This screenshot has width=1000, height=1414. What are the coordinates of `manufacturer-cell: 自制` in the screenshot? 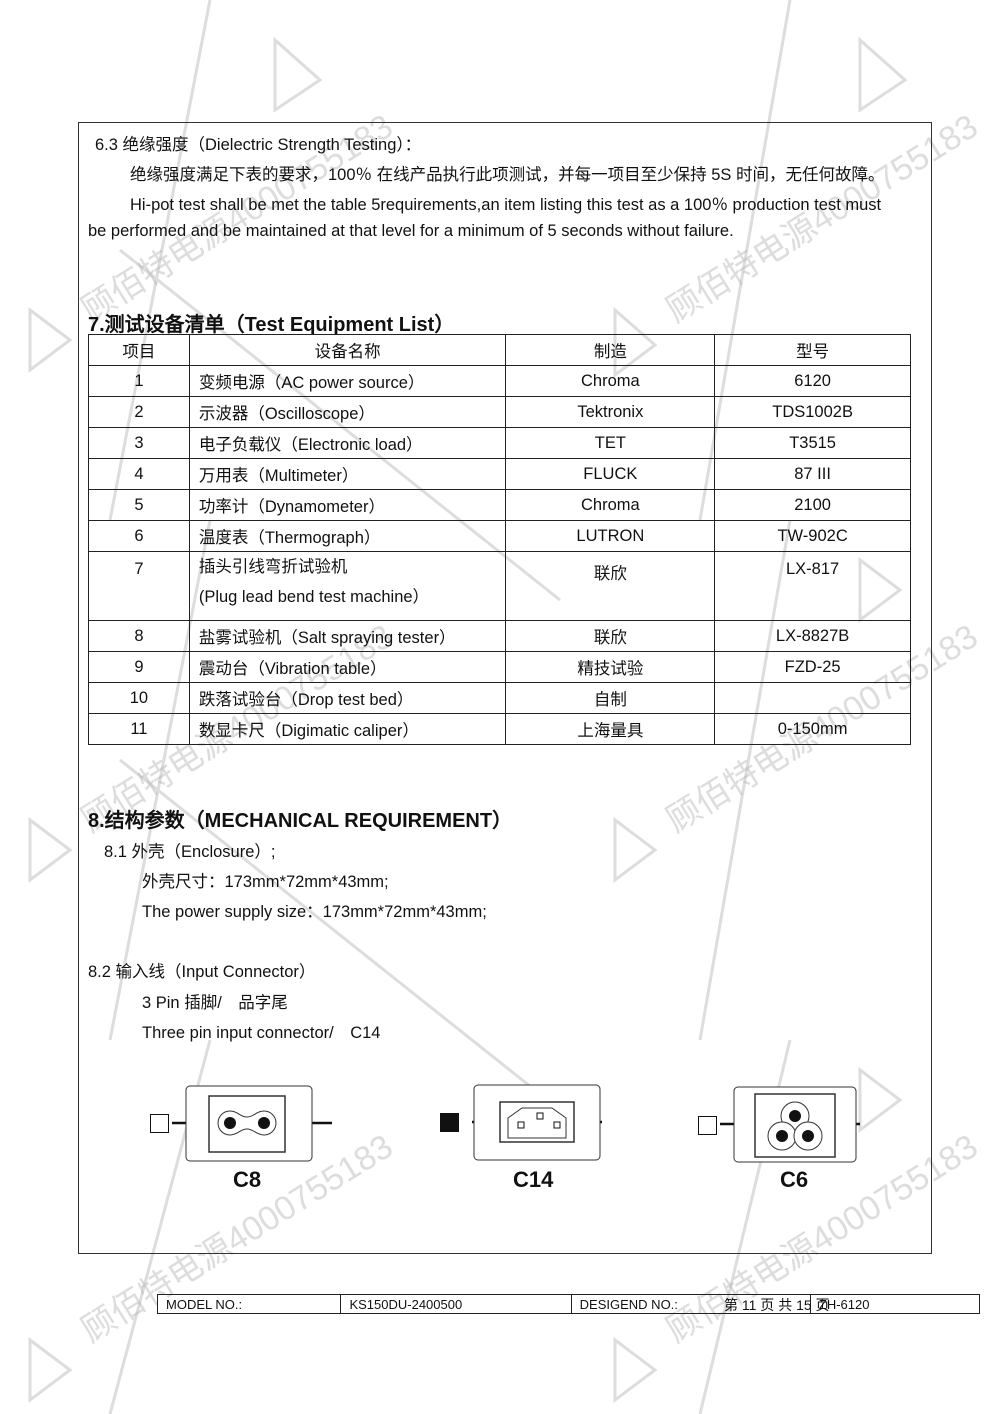 It's located at (610, 698).